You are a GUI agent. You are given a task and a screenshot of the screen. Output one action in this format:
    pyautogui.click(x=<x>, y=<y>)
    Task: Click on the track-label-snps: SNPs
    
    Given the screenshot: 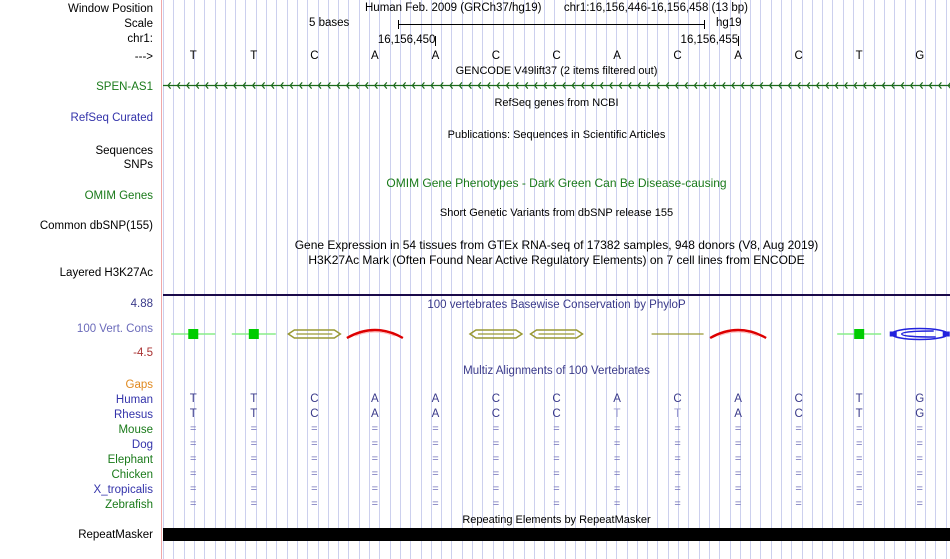 What is the action you would take?
    pyautogui.click(x=138, y=165)
    